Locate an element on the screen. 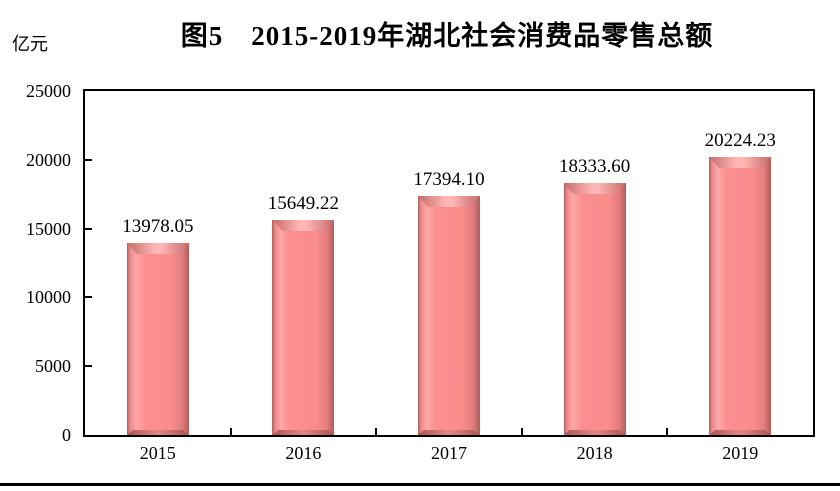  bottom-divider-rule is located at coordinates (420, 484).